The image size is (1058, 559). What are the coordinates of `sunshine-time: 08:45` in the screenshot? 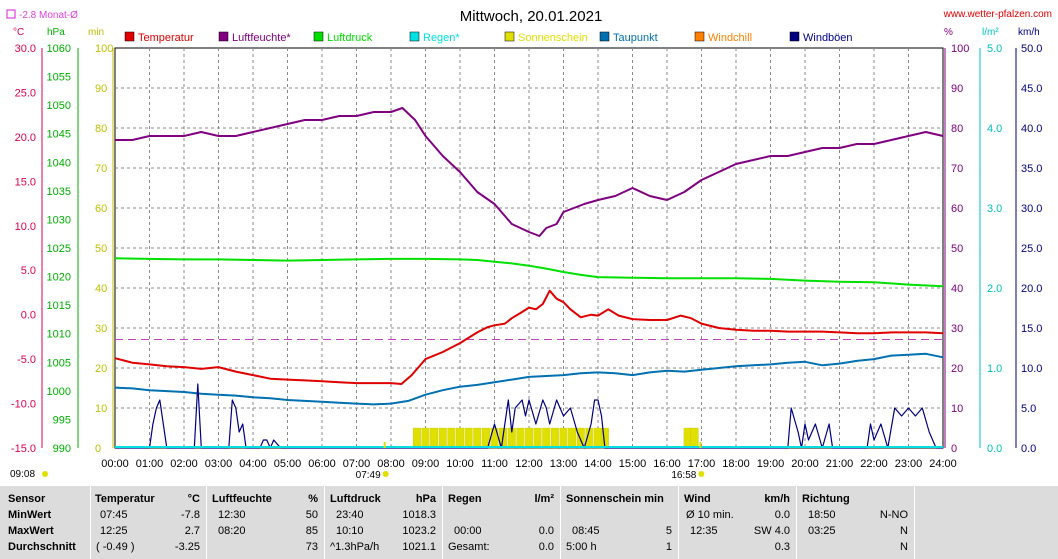 It's located at (586, 531).